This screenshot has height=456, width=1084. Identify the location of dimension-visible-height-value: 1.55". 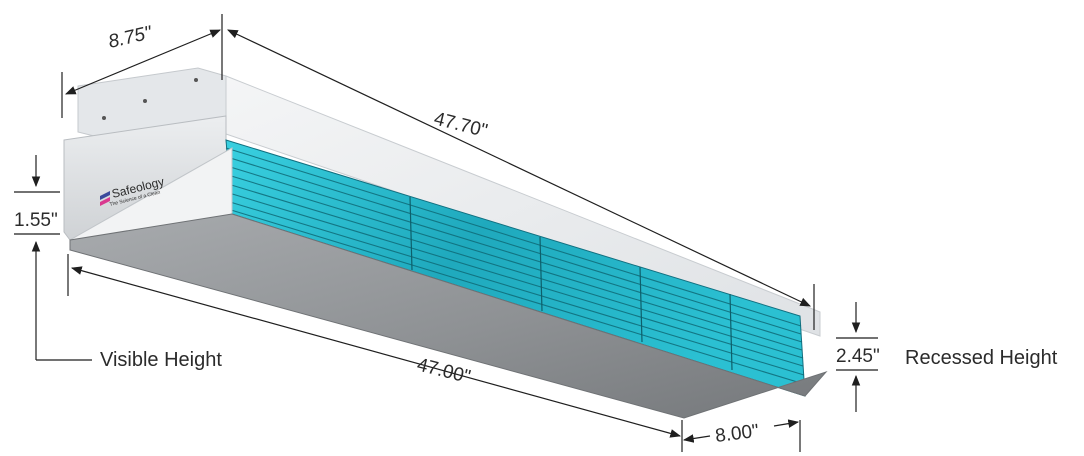
(36, 220).